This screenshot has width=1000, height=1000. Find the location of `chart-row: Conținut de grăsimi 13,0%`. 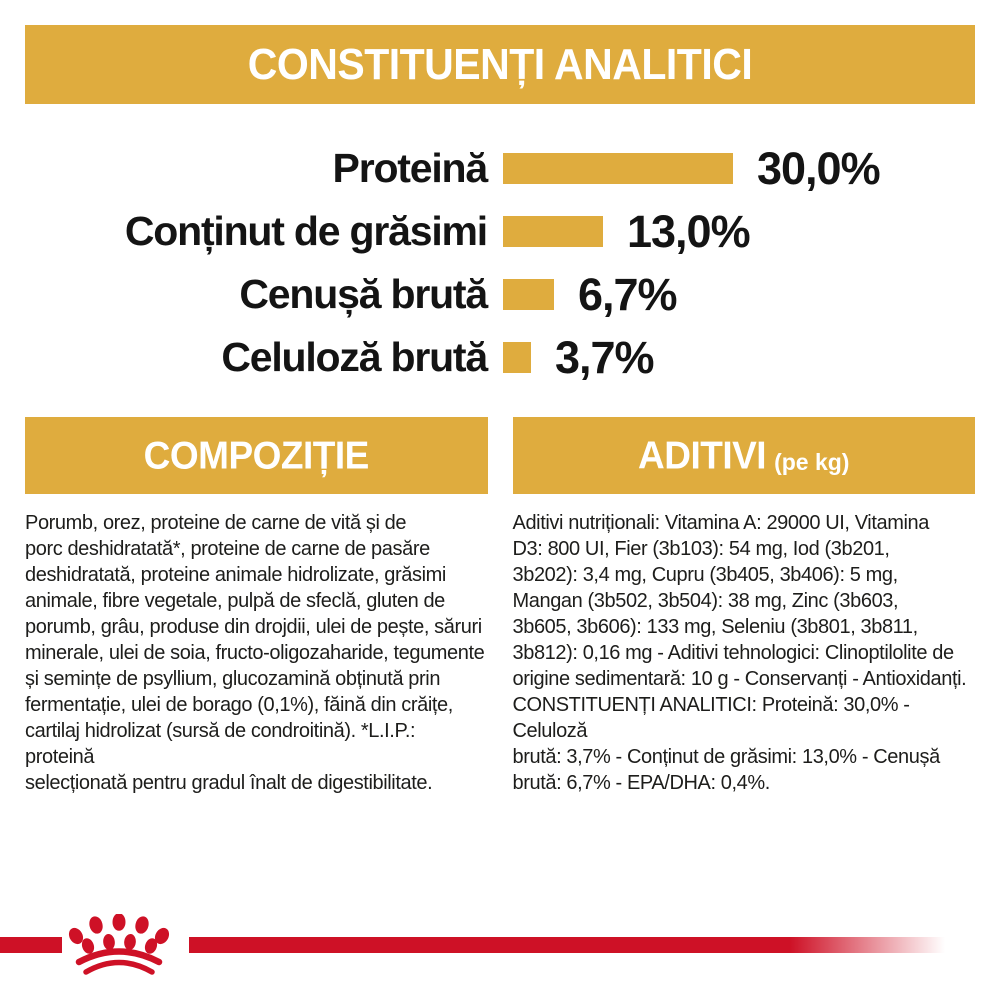

chart-row: Conținut de grăsimi 13,0% is located at coordinates (500, 231).